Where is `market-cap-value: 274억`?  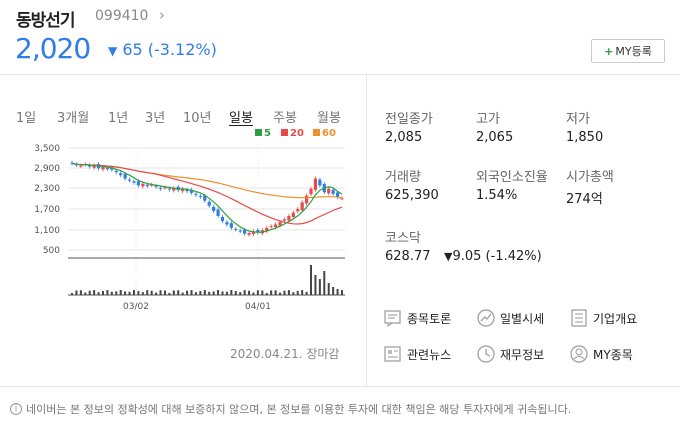
market-cap-value: 274억 is located at coordinates (584, 199).